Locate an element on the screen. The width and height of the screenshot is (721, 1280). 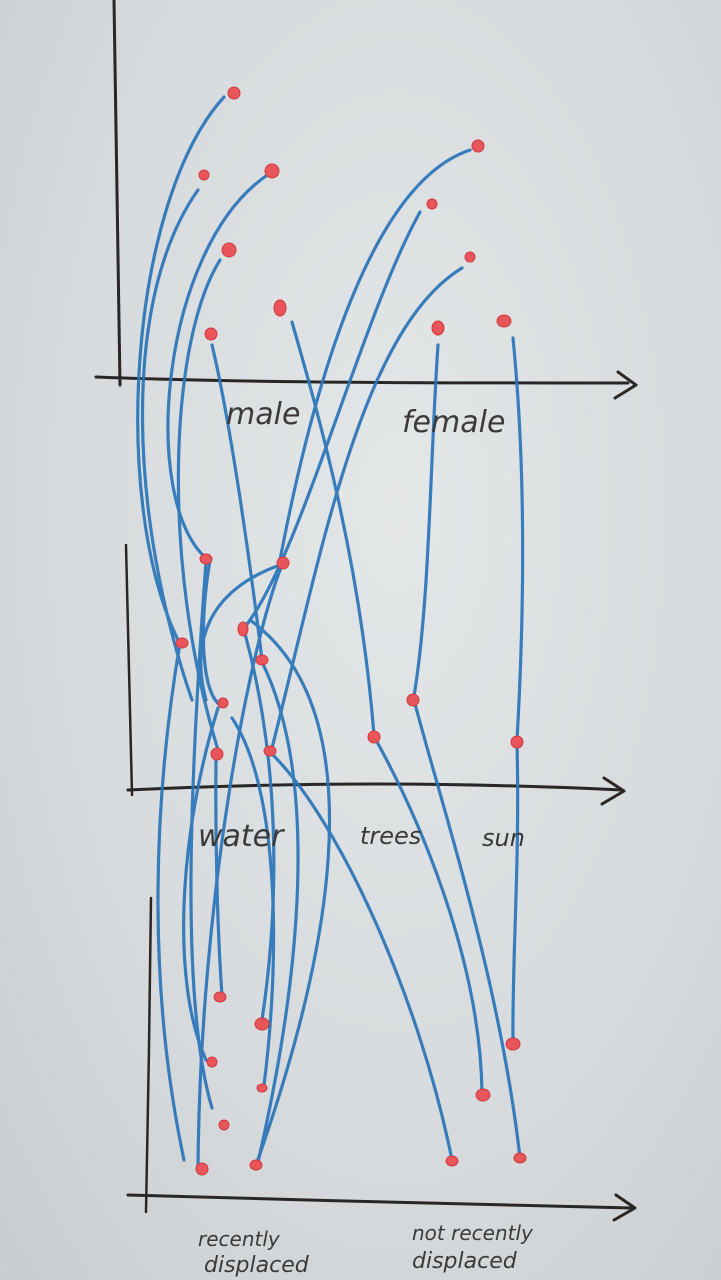
label-male: male is located at coordinates (263, 414).